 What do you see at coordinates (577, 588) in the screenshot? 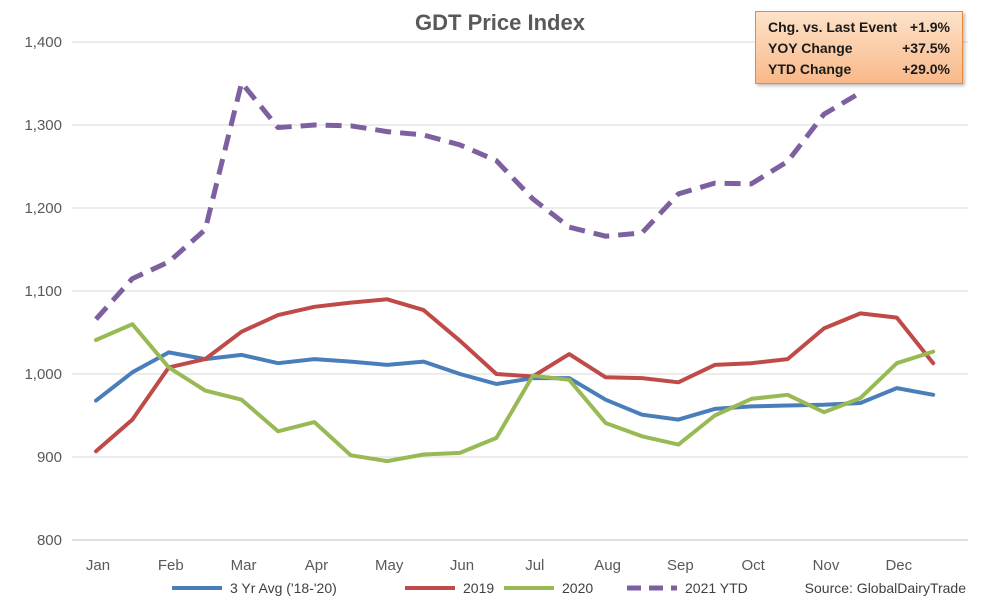
I see `legend-label: 2020` at bounding box center [577, 588].